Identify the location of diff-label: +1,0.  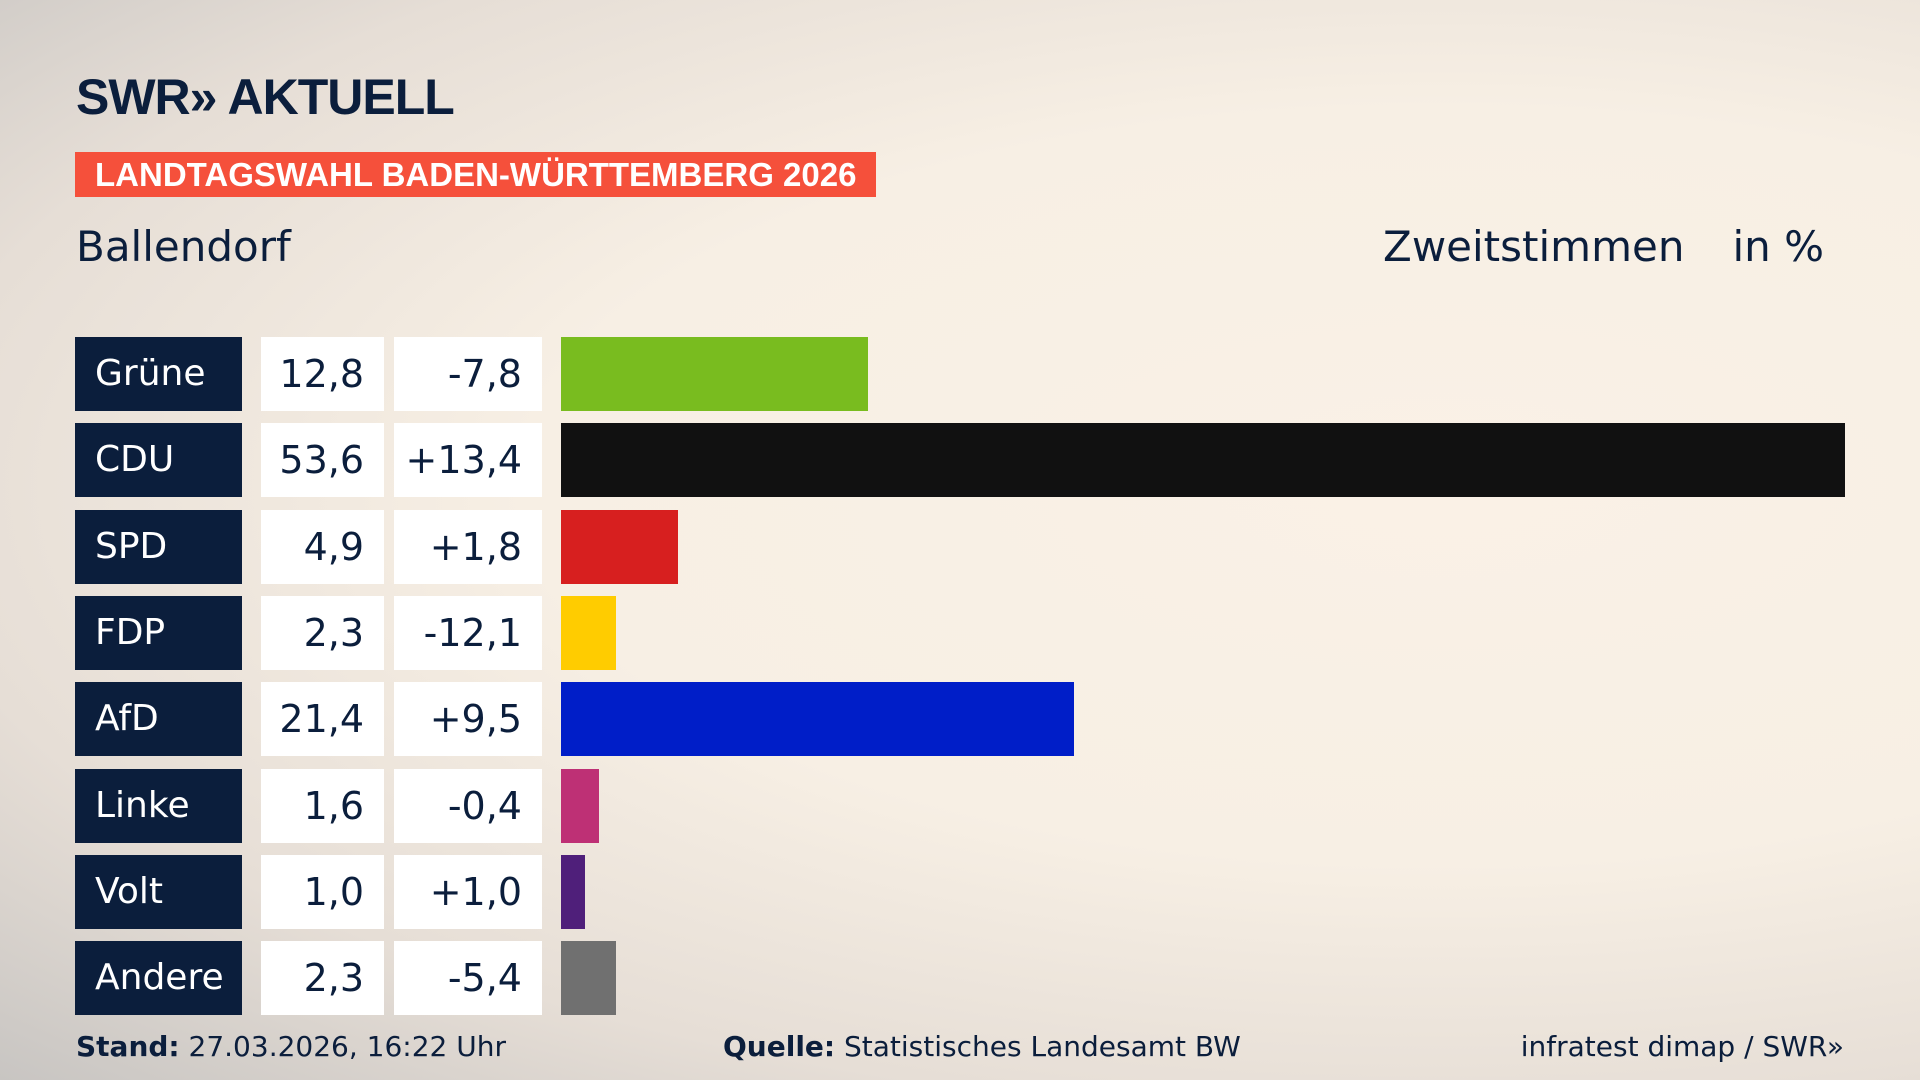
(468, 891).